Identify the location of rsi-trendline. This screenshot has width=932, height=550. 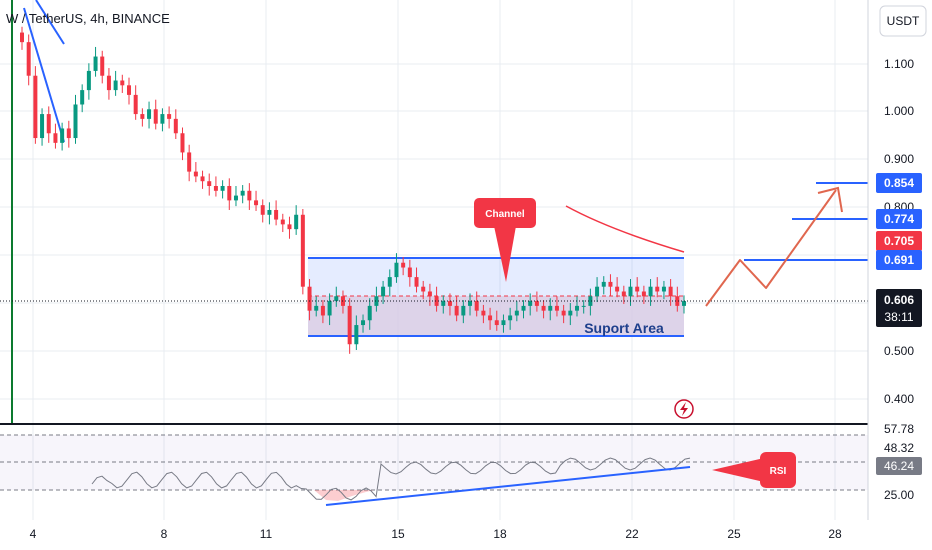
(508, 486).